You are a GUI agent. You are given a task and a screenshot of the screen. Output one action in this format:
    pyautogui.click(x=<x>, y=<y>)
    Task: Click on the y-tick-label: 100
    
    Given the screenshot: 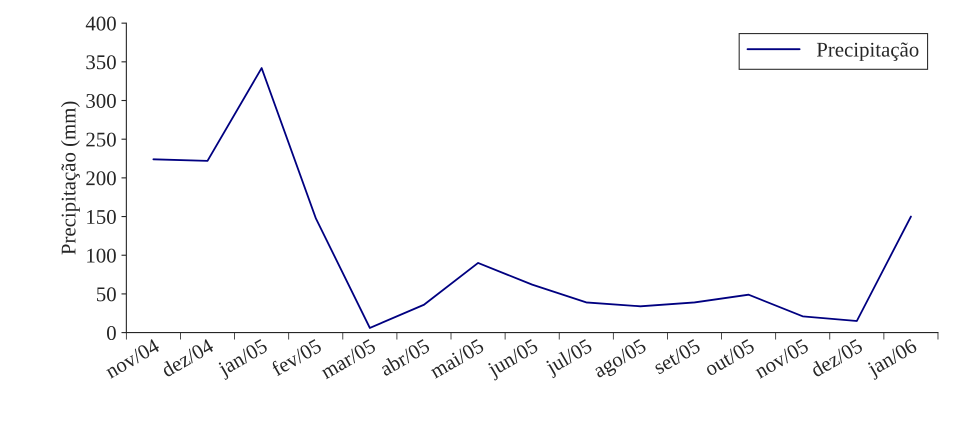 What is the action you would take?
    pyautogui.click(x=101, y=255)
    